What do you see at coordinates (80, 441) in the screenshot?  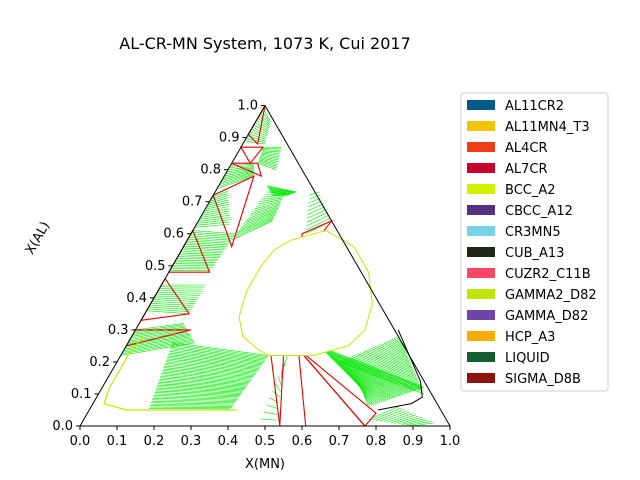 I see `x-tick-label: 0.0` at bounding box center [80, 441].